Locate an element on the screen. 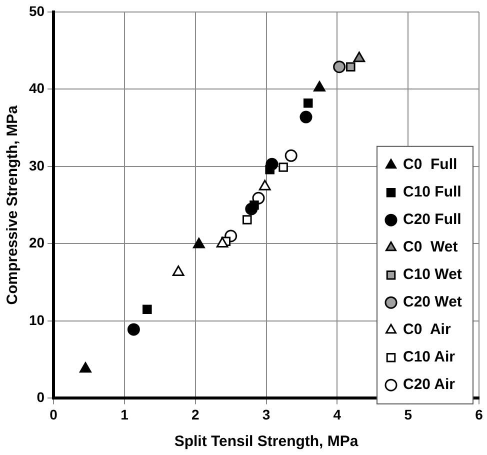  y-tick-label: 0 is located at coordinates (40, 397).